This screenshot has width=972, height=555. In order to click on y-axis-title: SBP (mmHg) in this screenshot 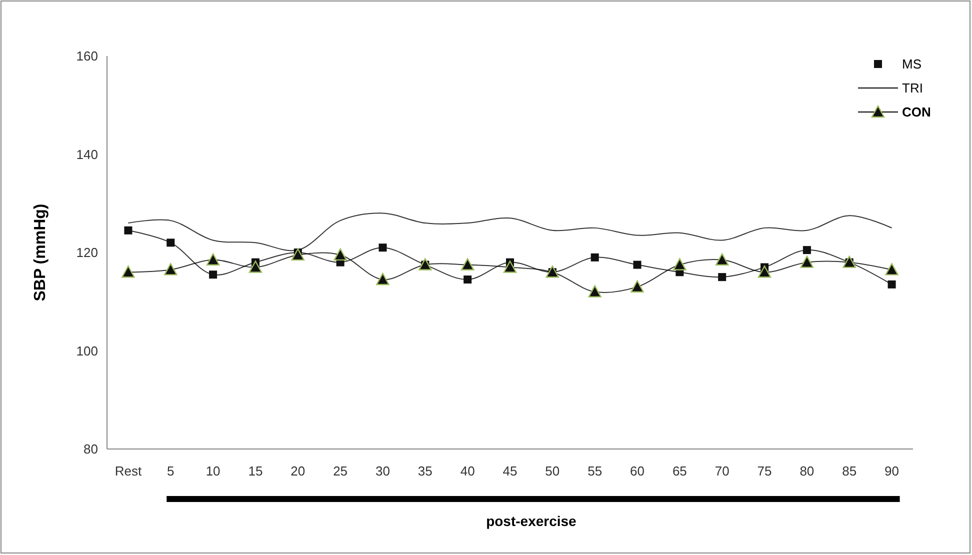, I will do `click(40, 253)`.